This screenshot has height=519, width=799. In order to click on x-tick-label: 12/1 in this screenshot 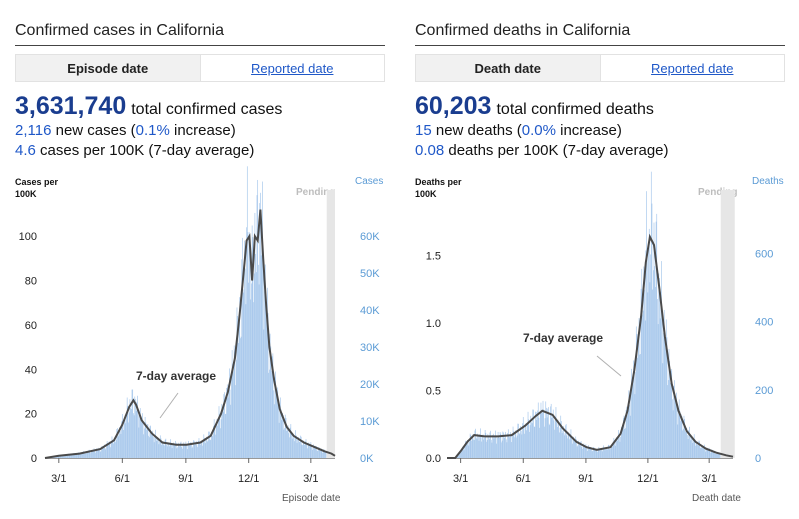, I will do `click(647, 479)`.